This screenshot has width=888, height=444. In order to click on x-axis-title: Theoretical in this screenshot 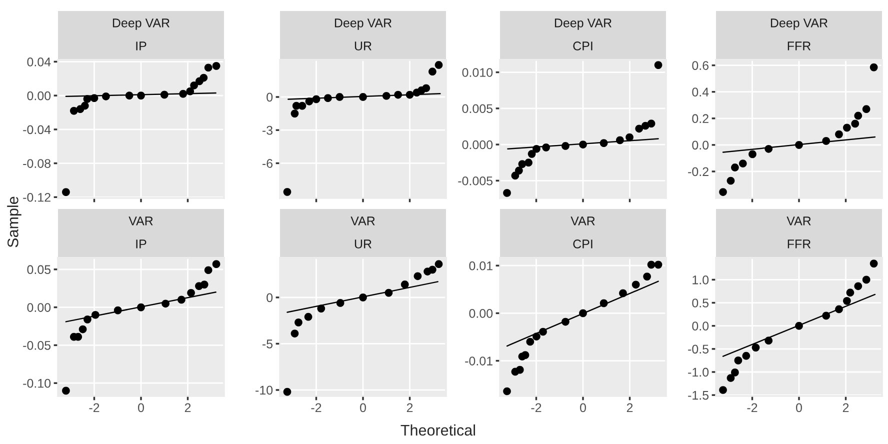, I will do `click(437, 430)`.